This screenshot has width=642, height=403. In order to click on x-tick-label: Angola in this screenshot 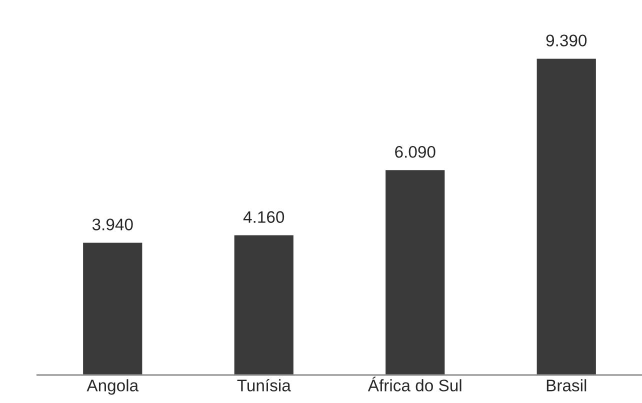, I will do `click(112, 387)`.